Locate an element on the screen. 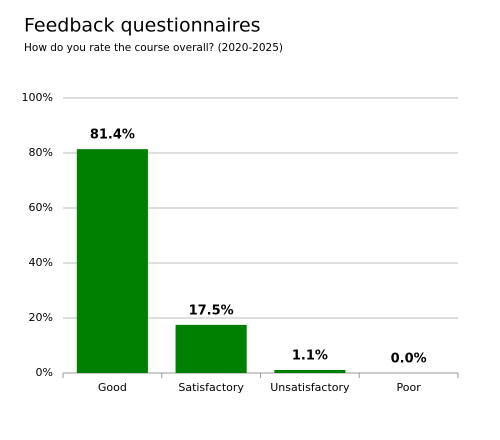 The width and height of the screenshot is (500, 440). value-label: 81.4% is located at coordinates (112, 135).